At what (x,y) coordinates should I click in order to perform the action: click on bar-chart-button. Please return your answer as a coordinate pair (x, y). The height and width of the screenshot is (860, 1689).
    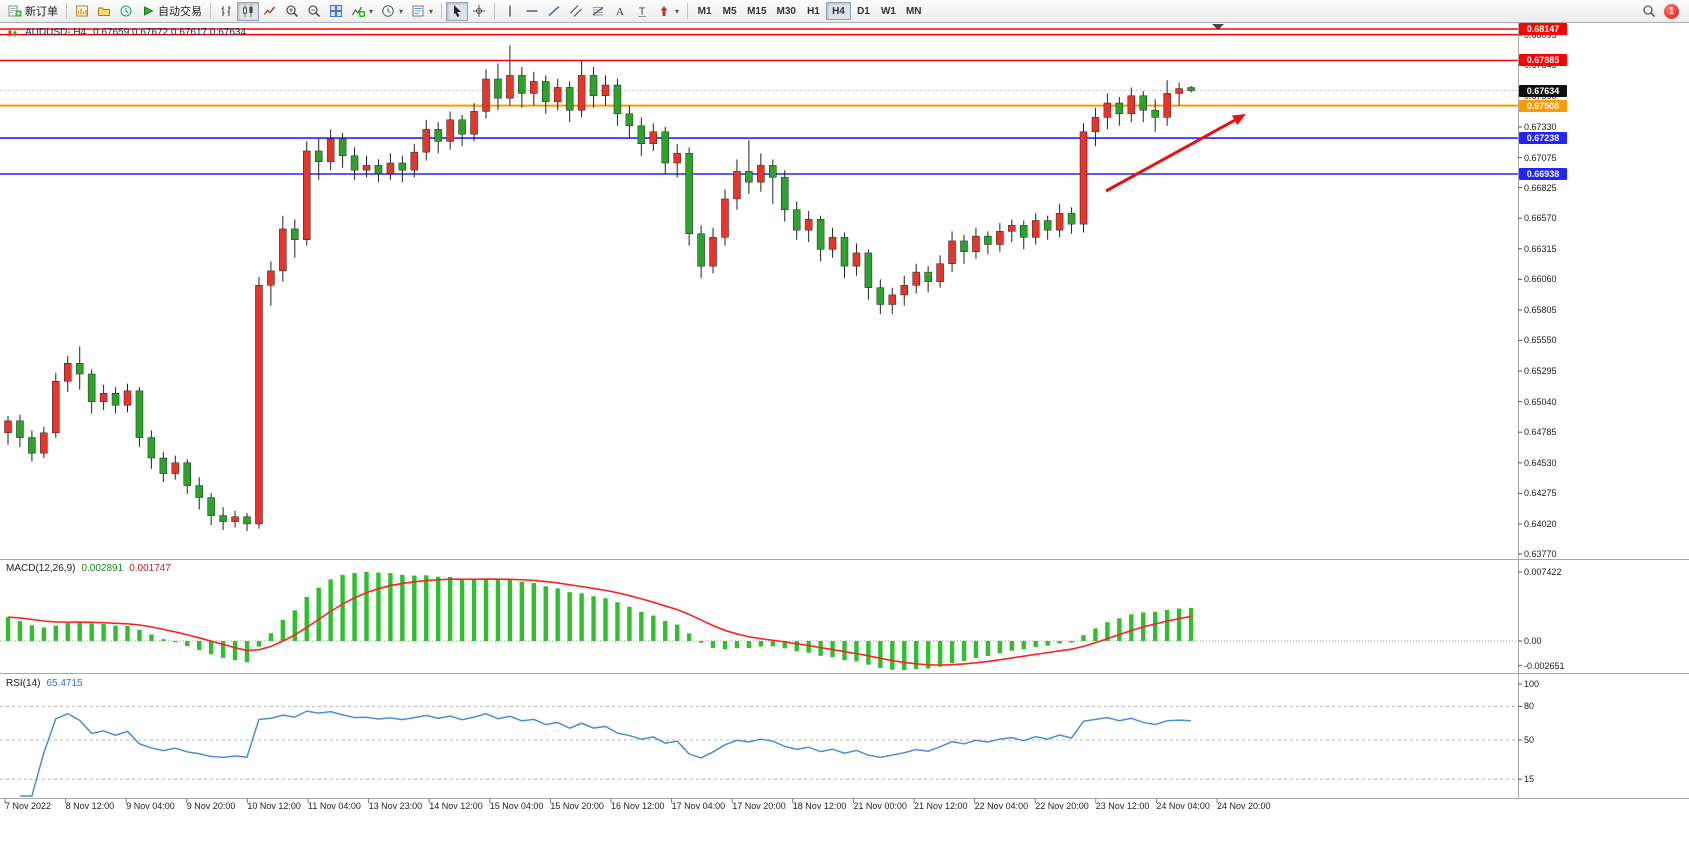
    Looking at the image, I should click on (226, 11).